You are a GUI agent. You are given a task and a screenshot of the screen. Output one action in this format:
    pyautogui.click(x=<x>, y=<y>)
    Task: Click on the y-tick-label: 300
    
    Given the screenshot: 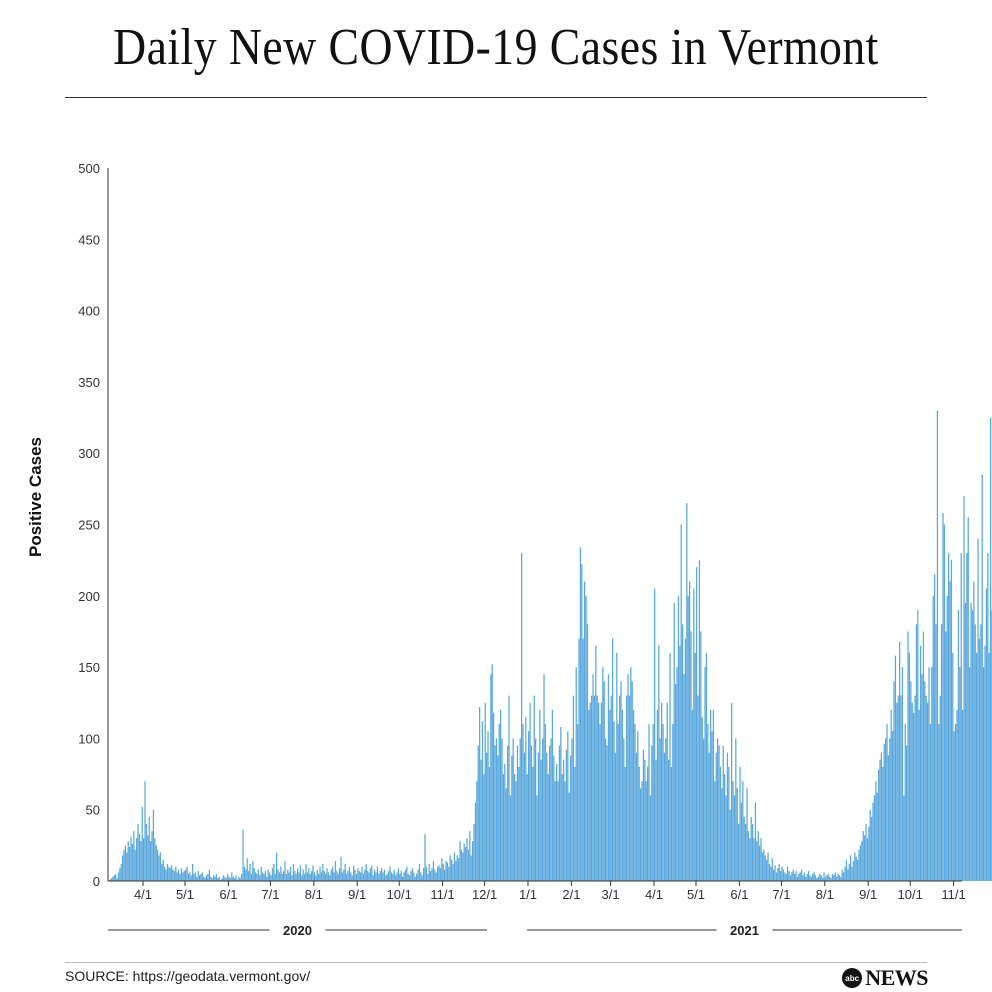 What is the action you would take?
    pyautogui.click(x=89, y=453)
    